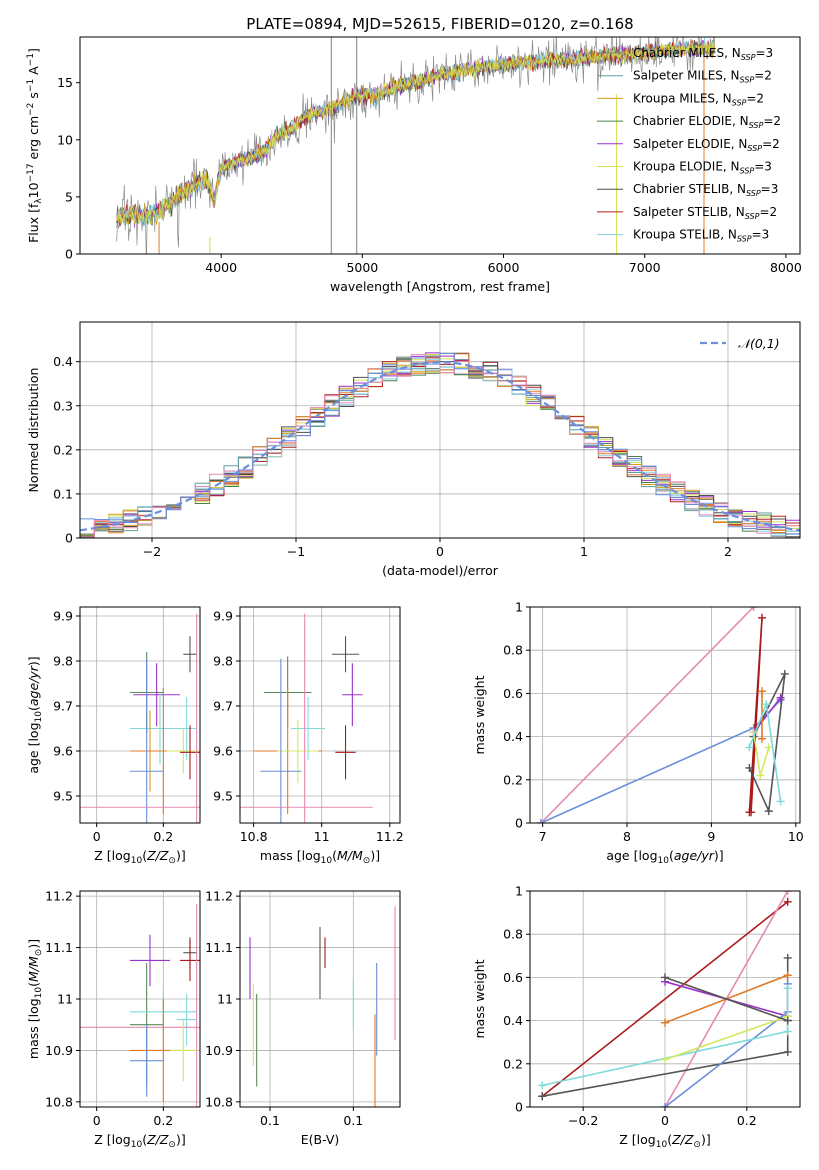 The height and width of the screenshot is (1170, 819). I want to click on y-tick-label: 9.8, so click(223, 661).